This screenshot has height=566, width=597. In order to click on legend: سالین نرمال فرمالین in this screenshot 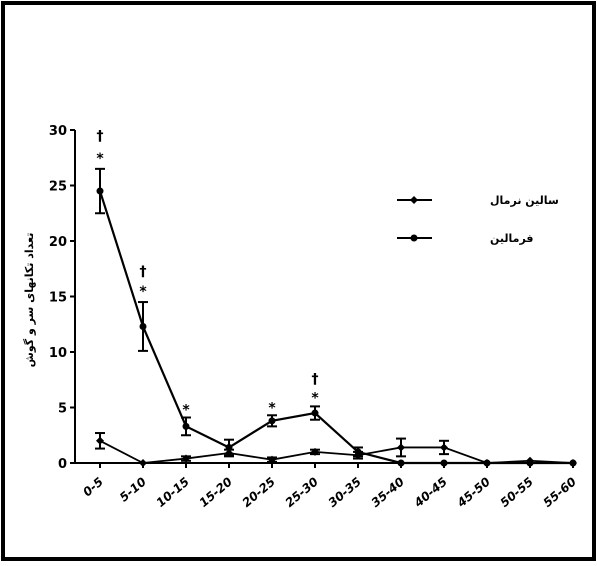, I will do `click(478, 219)`.